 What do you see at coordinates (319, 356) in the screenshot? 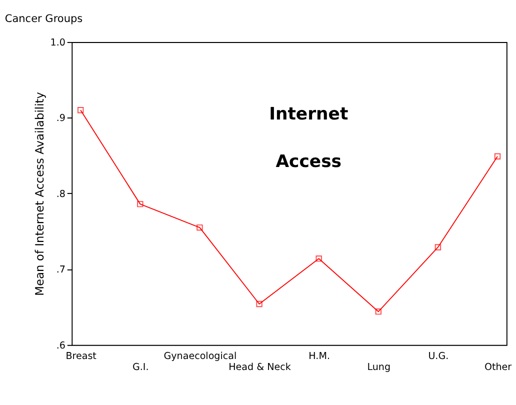
I see `x-tick-label: H.M.` at bounding box center [319, 356].